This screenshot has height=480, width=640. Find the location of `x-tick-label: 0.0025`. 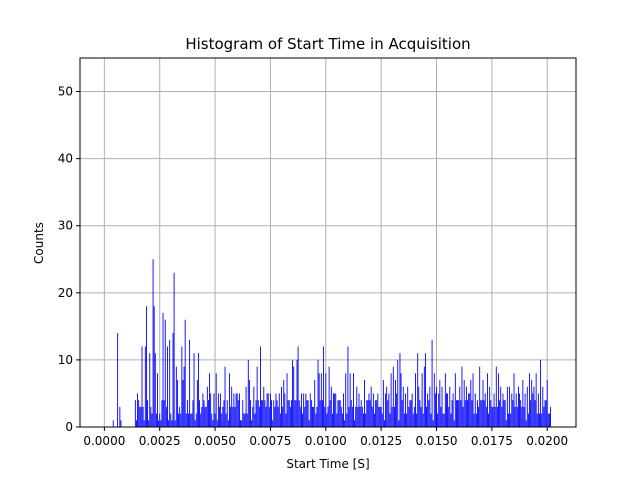

x-tick-label: 0.0025 is located at coordinates (160, 441).